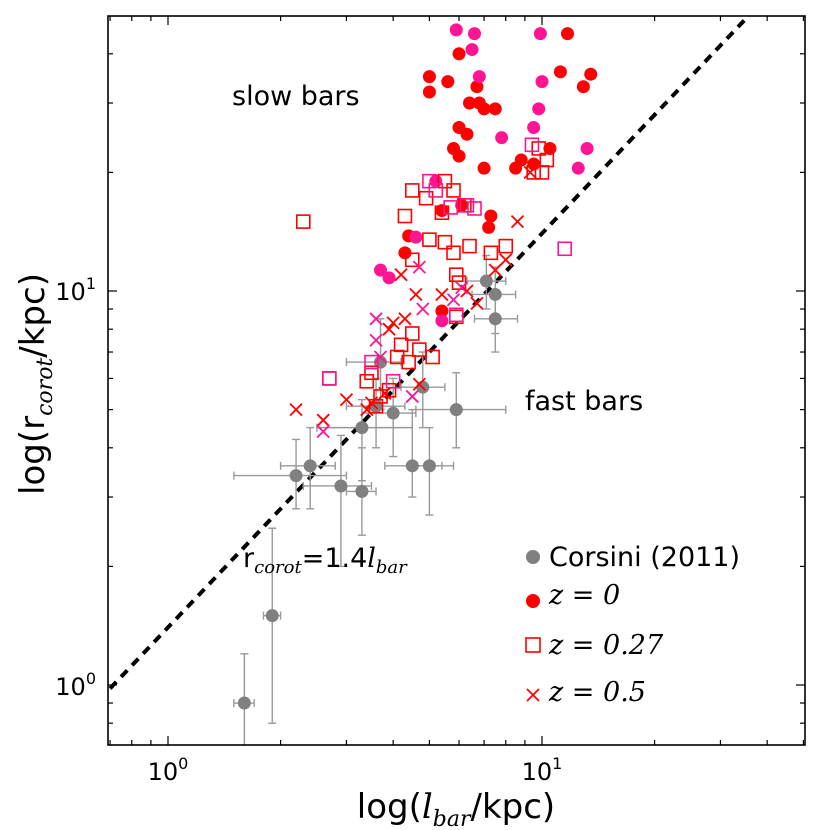 Image resolution: width=830 pixels, height=830 pixels. What do you see at coordinates (597, 692) in the screenshot?
I see `legend-label-z05: z = 0.5` at bounding box center [597, 692].